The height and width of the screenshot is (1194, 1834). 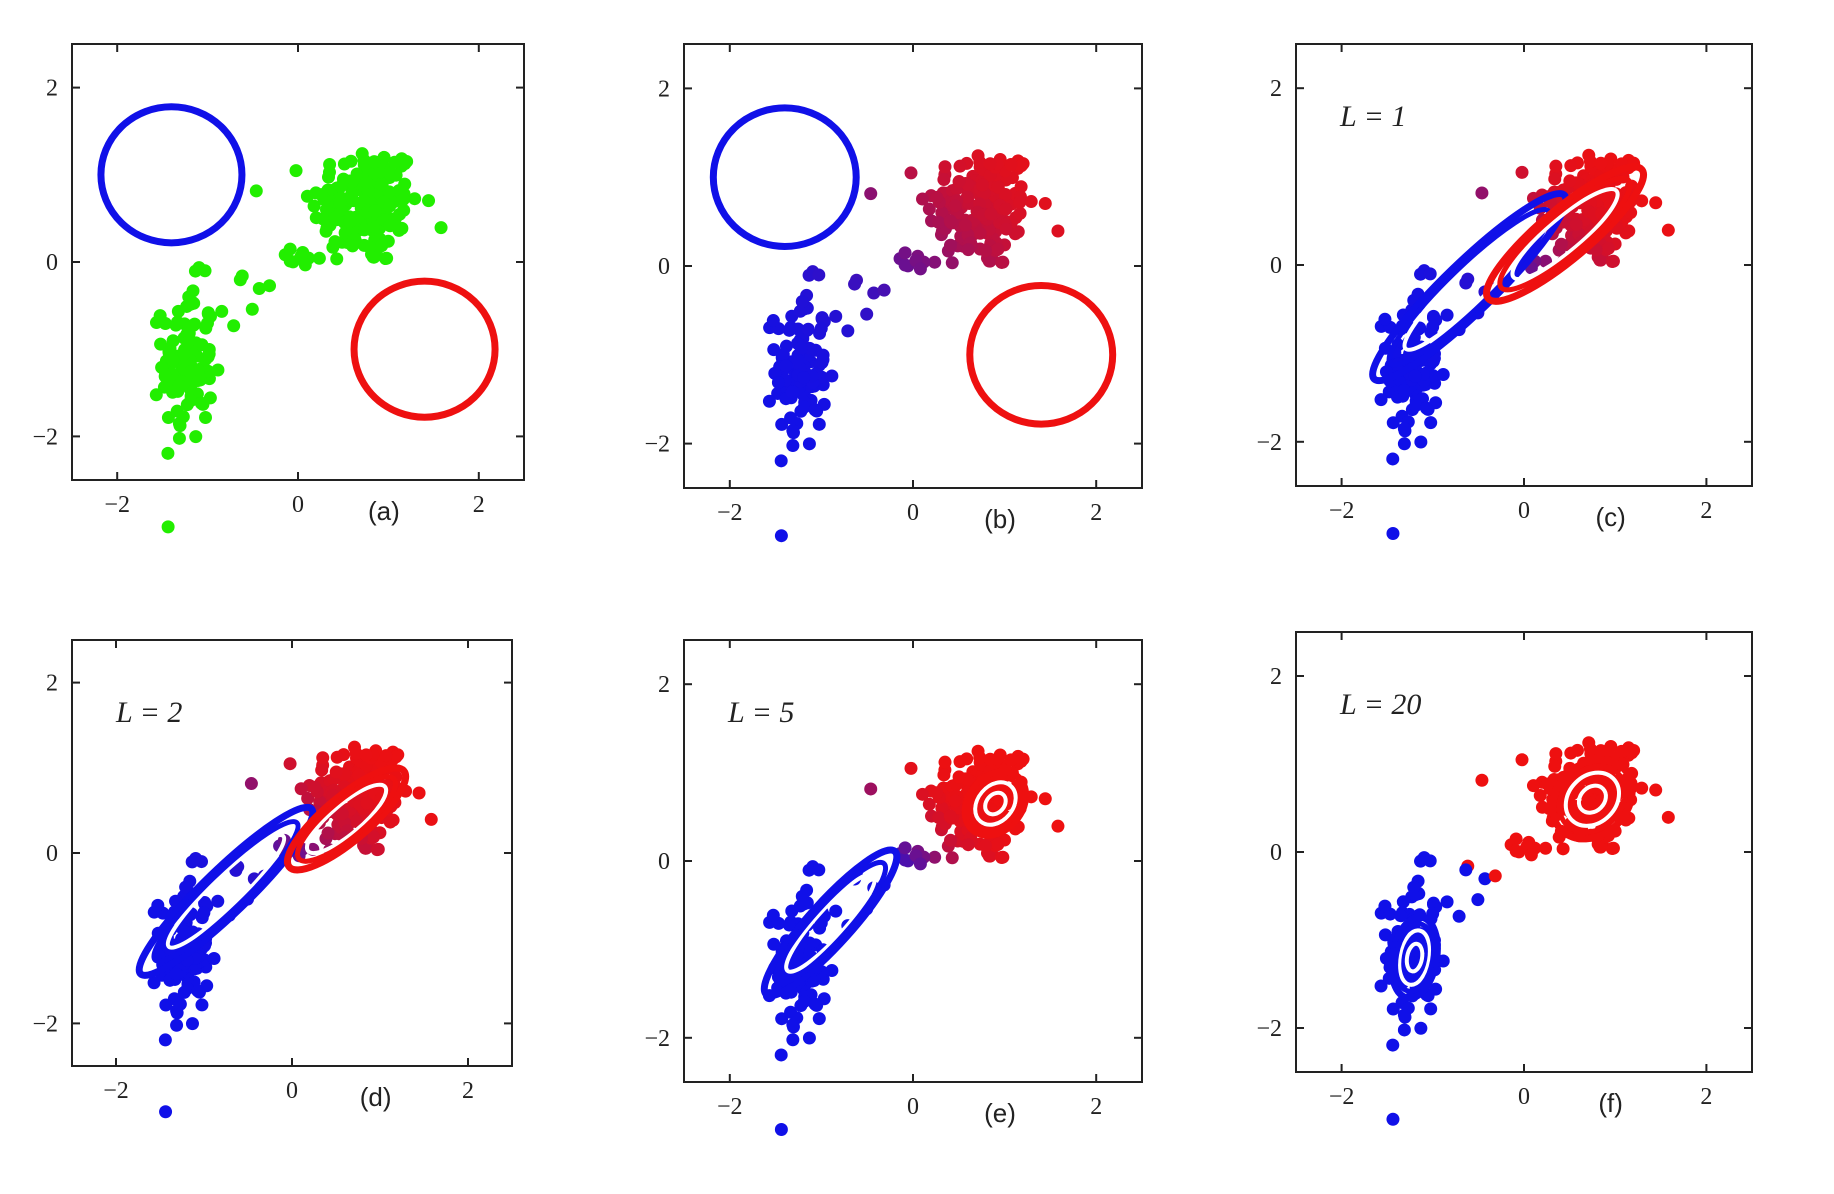 I want to click on panel-f: −2 0 2 −2 0 2 (f) L = 20, so click(x=1504, y=878).